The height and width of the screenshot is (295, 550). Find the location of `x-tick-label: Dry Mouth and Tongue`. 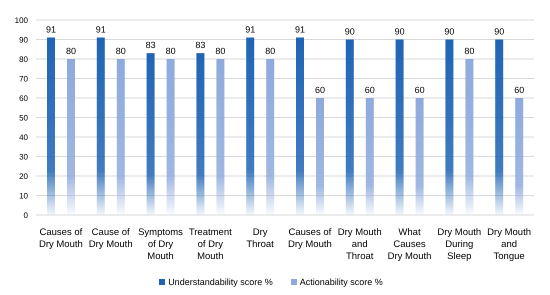

x-tick-label: Dry Mouth and Tongue is located at coordinates (509, 244).